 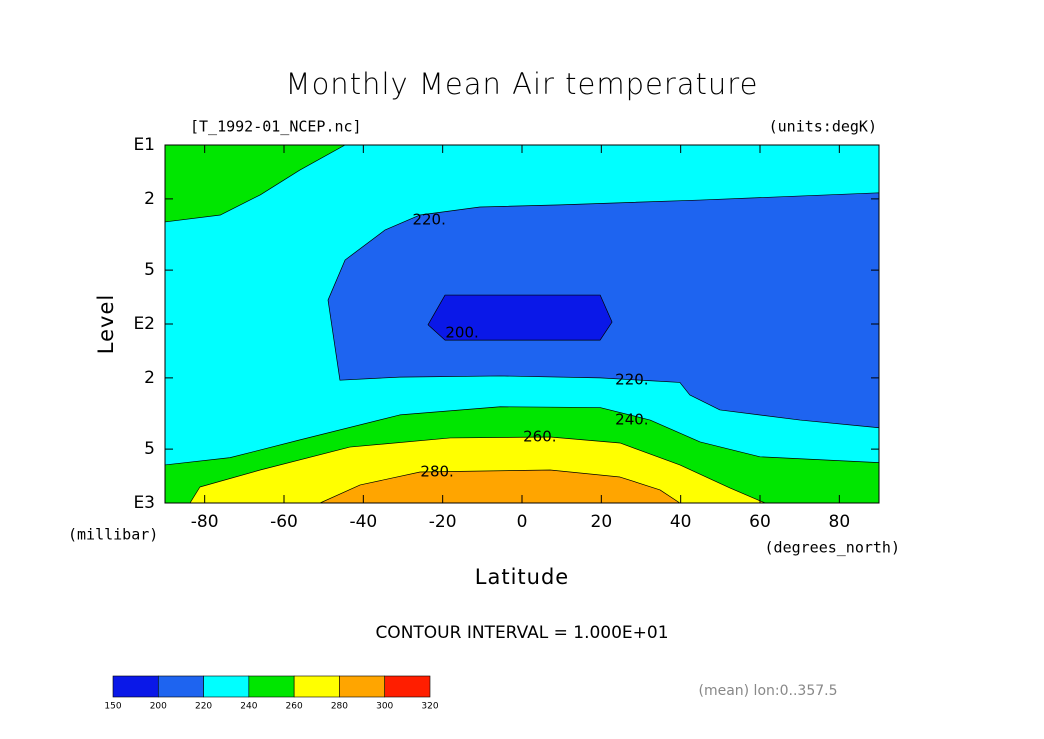 What do you see at coordinates (144, 145) in the screenshot?
I see `y-tick-label: E1` at bounding box center [144, 145].